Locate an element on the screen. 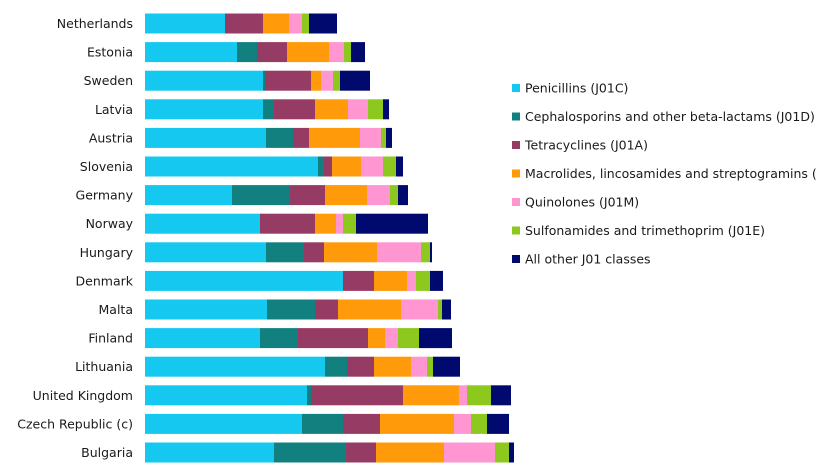  category-label-norway: Norway is located at coordinates (110, 223).